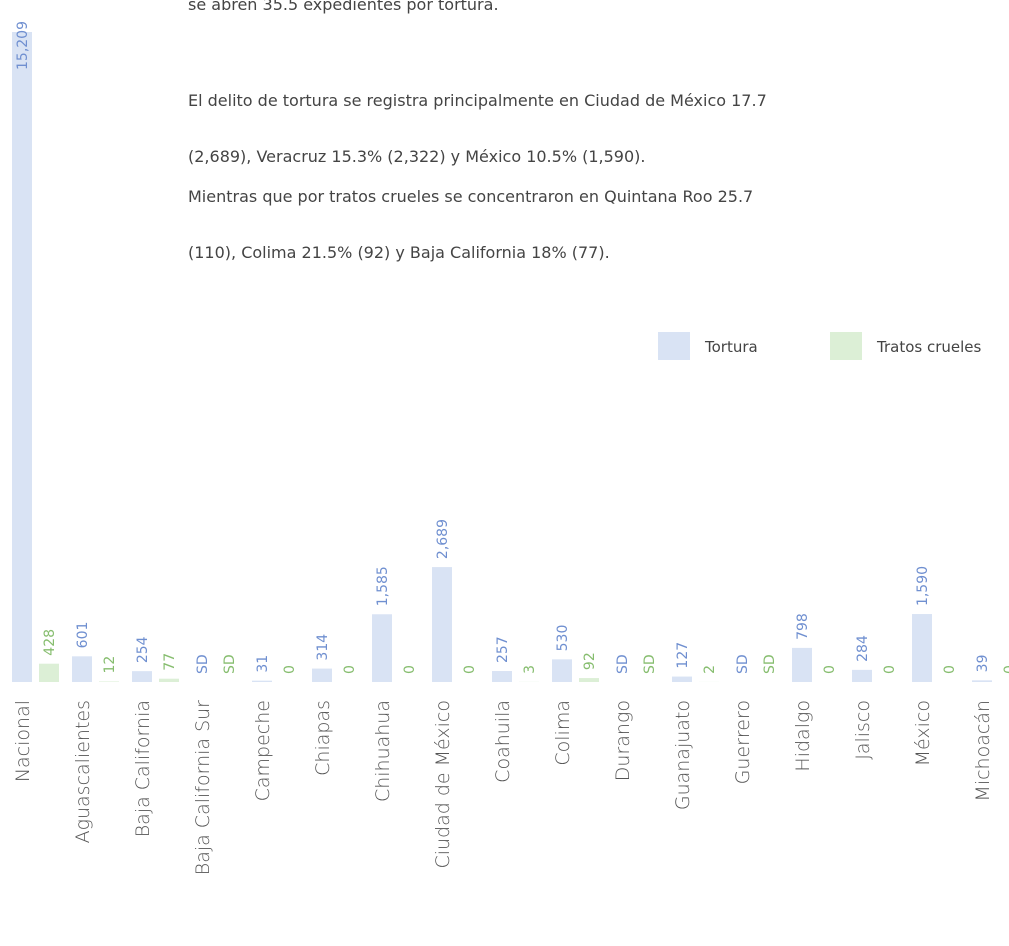 Image resolution: width=1009 pixels, height=946 pixels. Describe the element at coordinates (623, 740) in the screenshot. I see `x-tick-label: Durango` at that location.